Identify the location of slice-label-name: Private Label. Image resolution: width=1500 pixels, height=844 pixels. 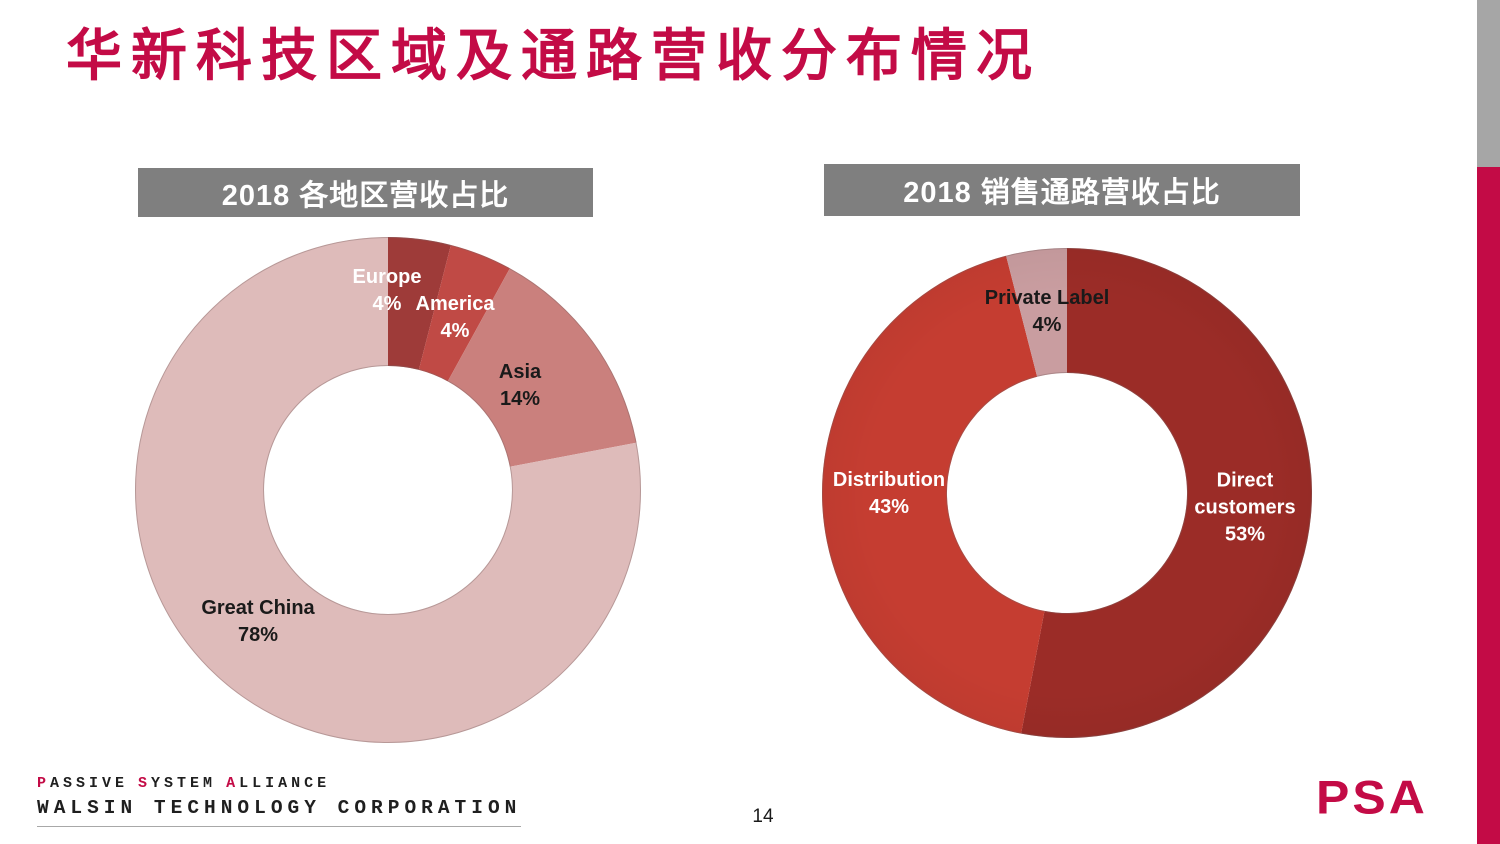
(1047, 298).